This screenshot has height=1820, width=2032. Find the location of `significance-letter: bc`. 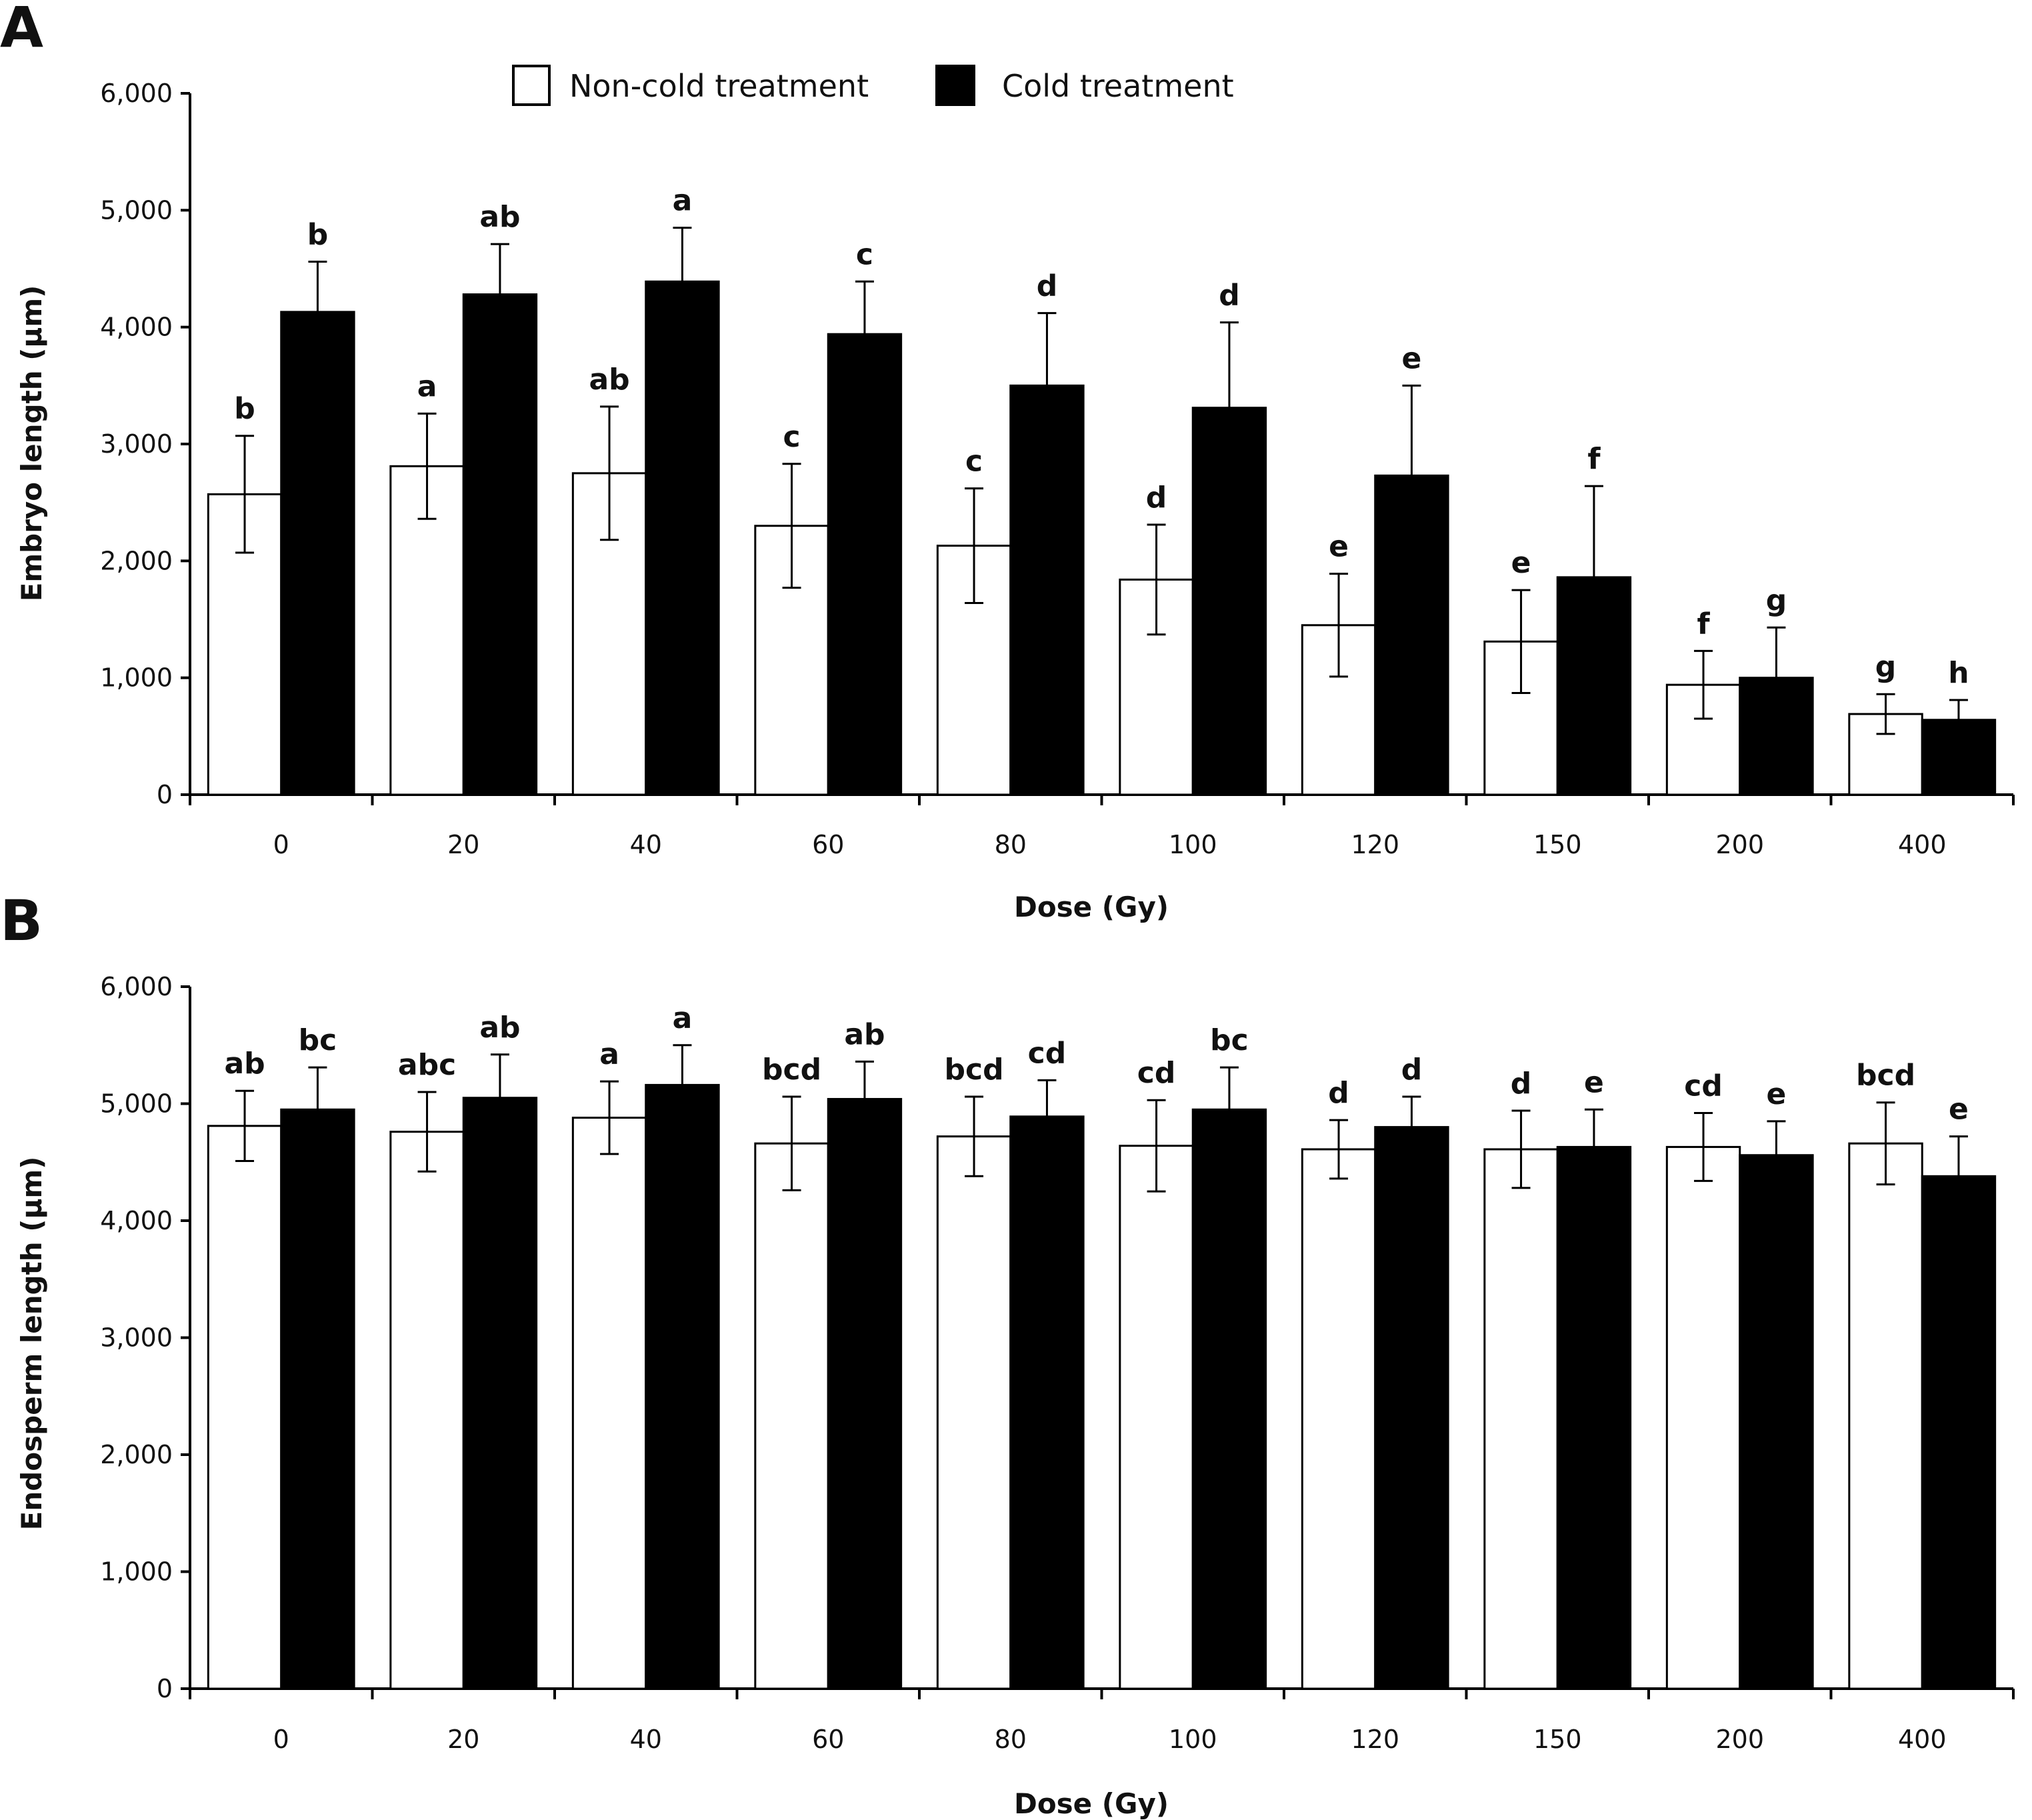

significance-letter: bc is located at coordinates (318, 1040).